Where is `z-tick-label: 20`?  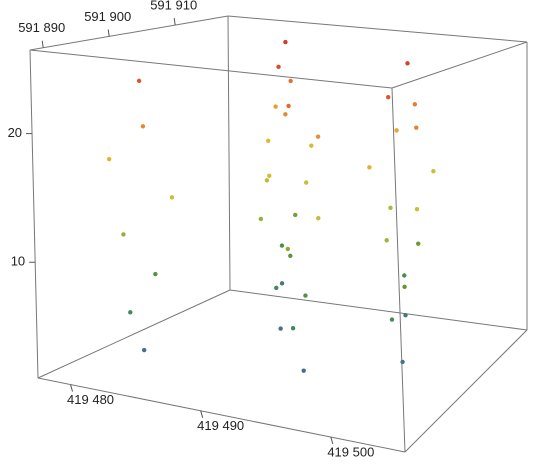 z-tick-label: 20 is located at coordinates (15, 132).